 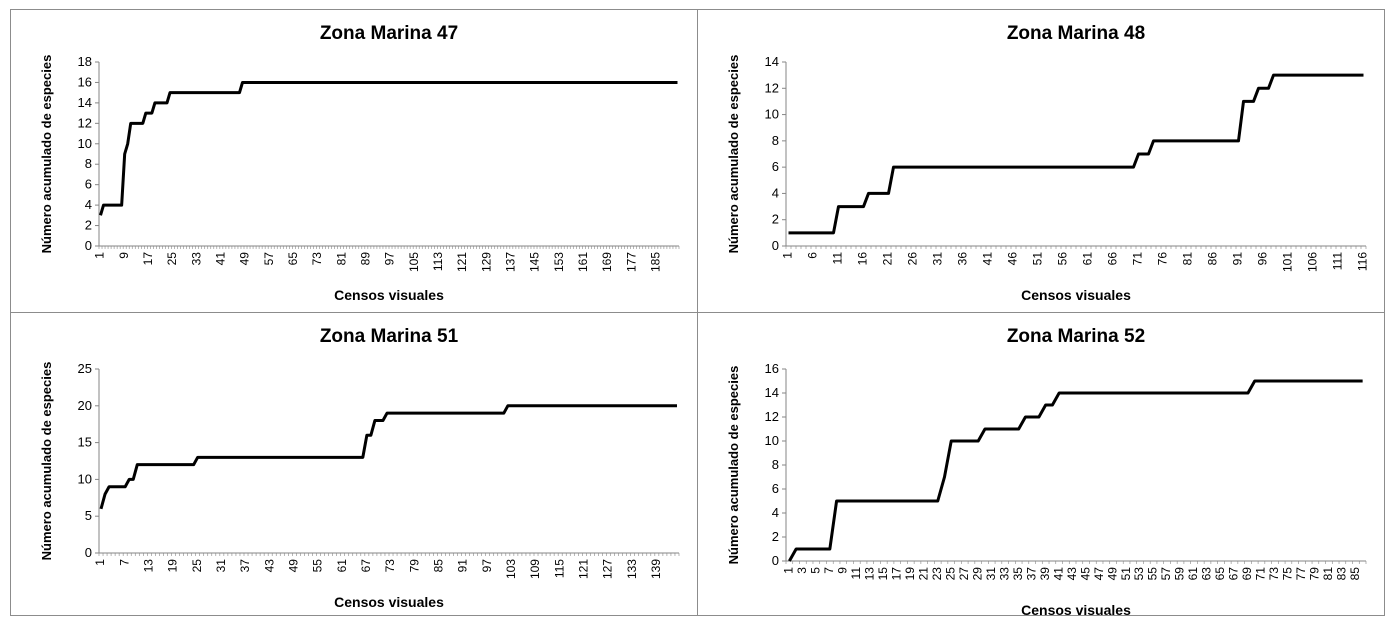 What do you see at coordinates (775, 536) in the screenshot?
I see `y-tick-label: 2` at bounding box center [775, 536].